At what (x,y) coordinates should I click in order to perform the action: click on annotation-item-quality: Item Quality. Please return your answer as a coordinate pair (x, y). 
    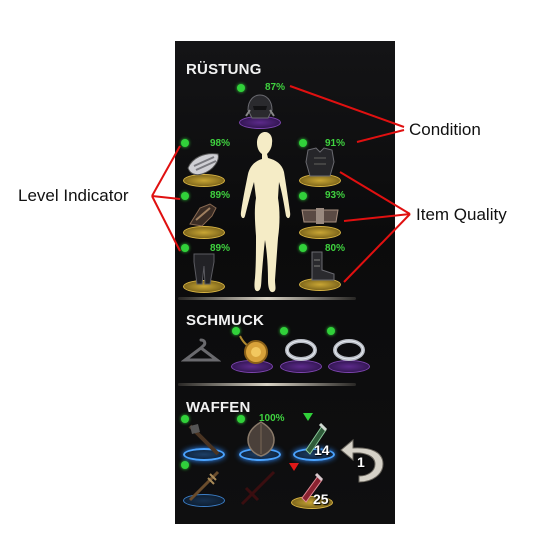
    Looking at the image, I should click on (461, 214).